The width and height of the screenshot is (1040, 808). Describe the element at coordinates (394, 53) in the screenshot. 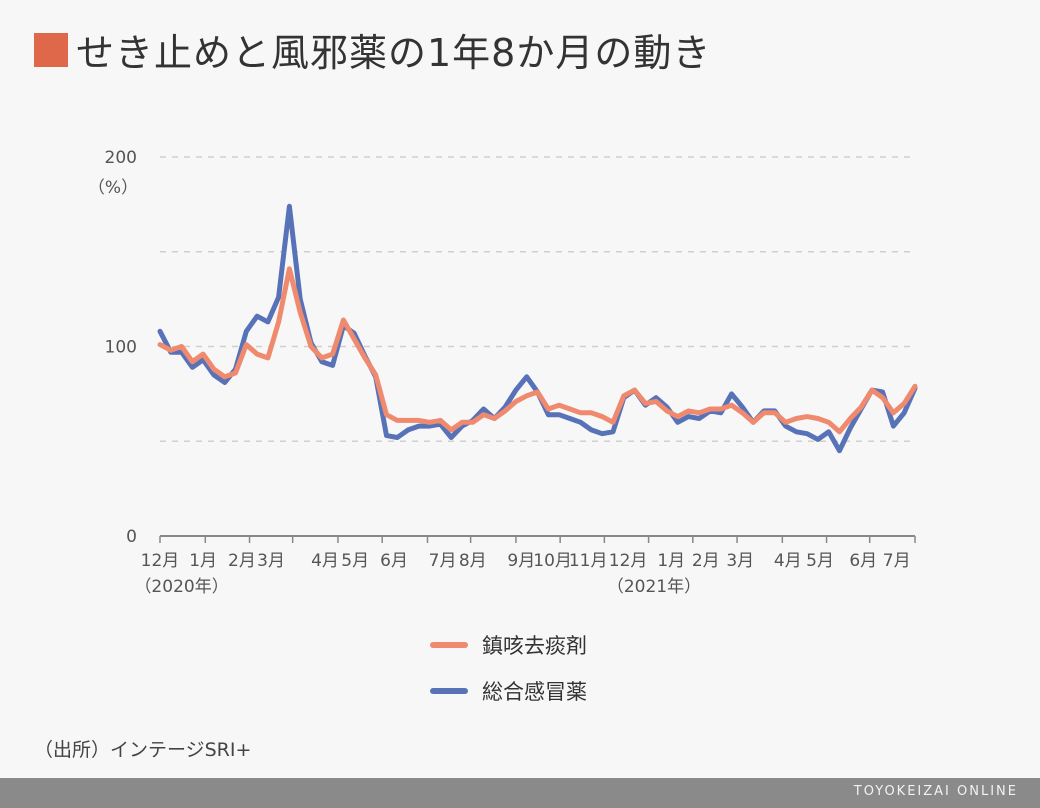

I see `chart-title: せき止めと風邪薬の1年8か月の動き` at that location.